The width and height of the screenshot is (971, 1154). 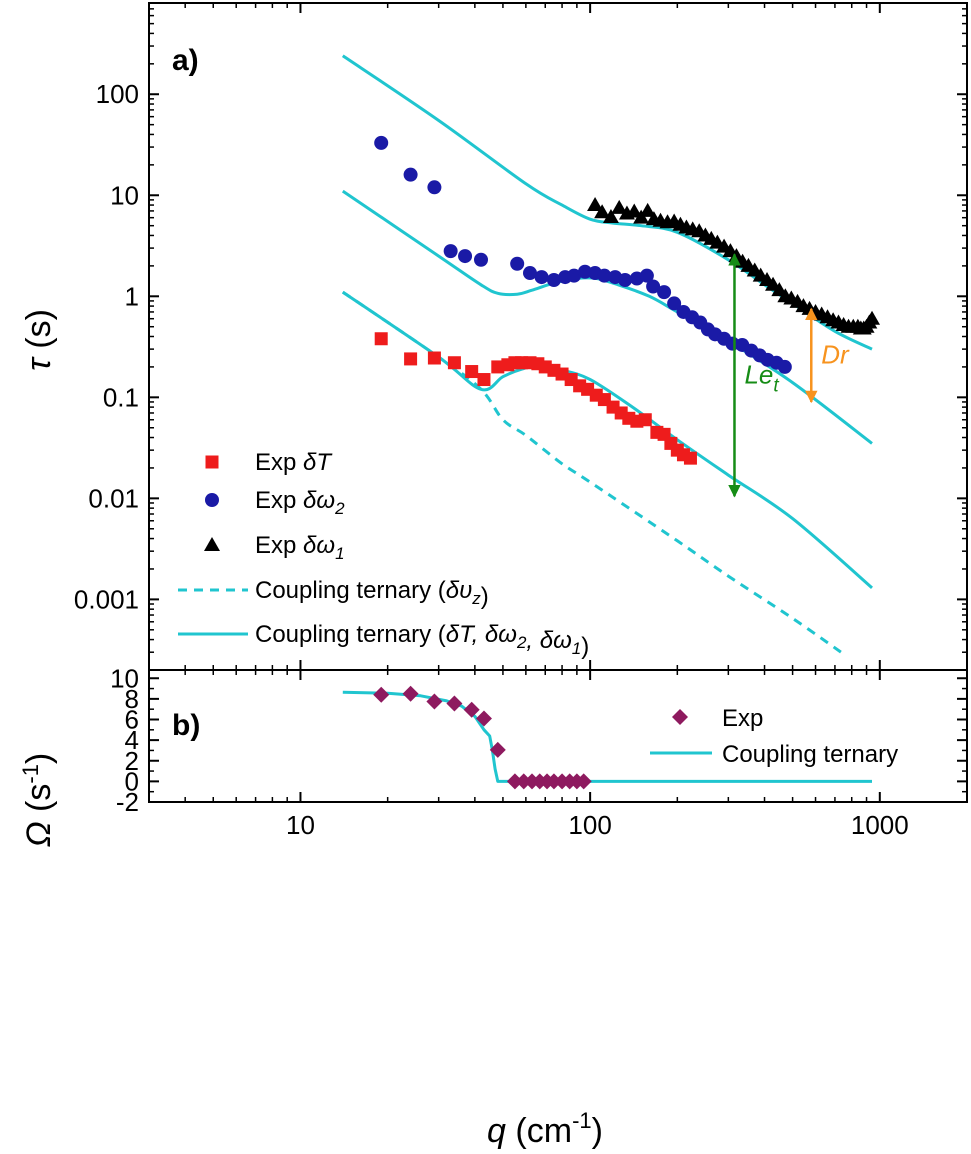 I want to click on b-ytick-label-0: 10, so click(x=124, y=678).